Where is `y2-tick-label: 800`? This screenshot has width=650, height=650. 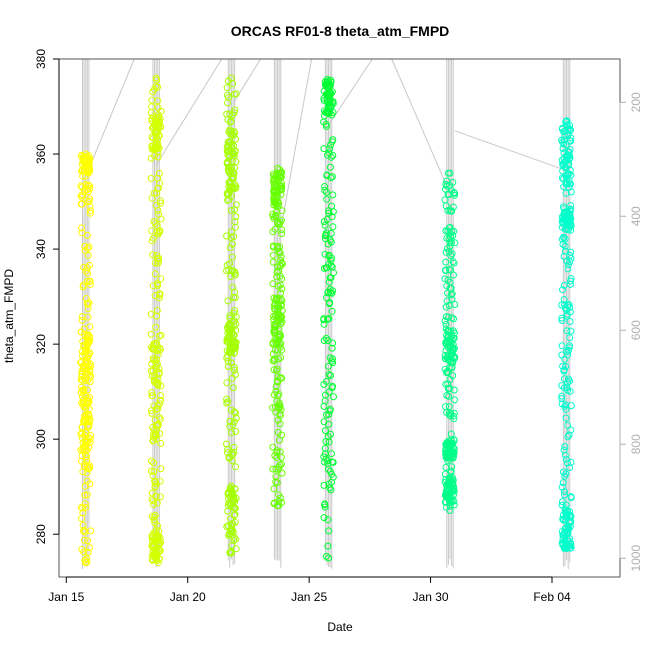 y2-tick-label: 800 is located at coordinates (636, 444).